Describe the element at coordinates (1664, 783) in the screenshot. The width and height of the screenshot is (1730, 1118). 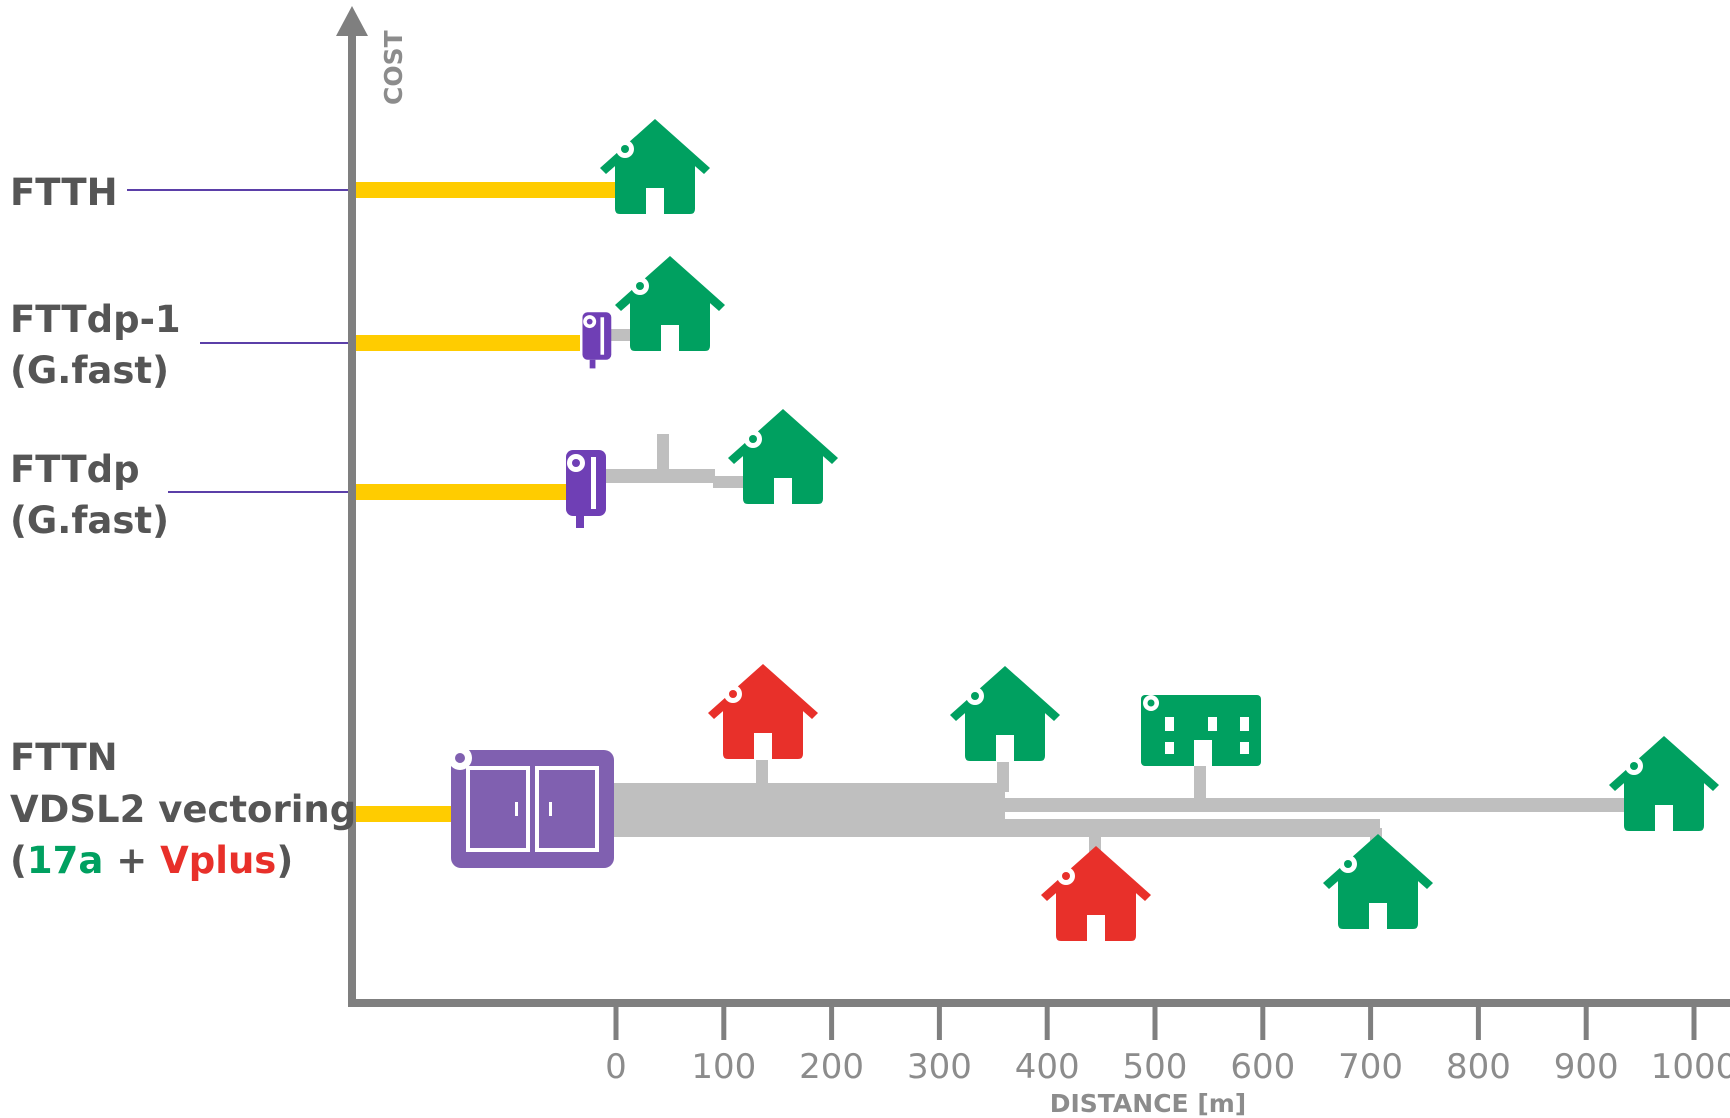
I see `fttn-house-green-3-icon` at that location.